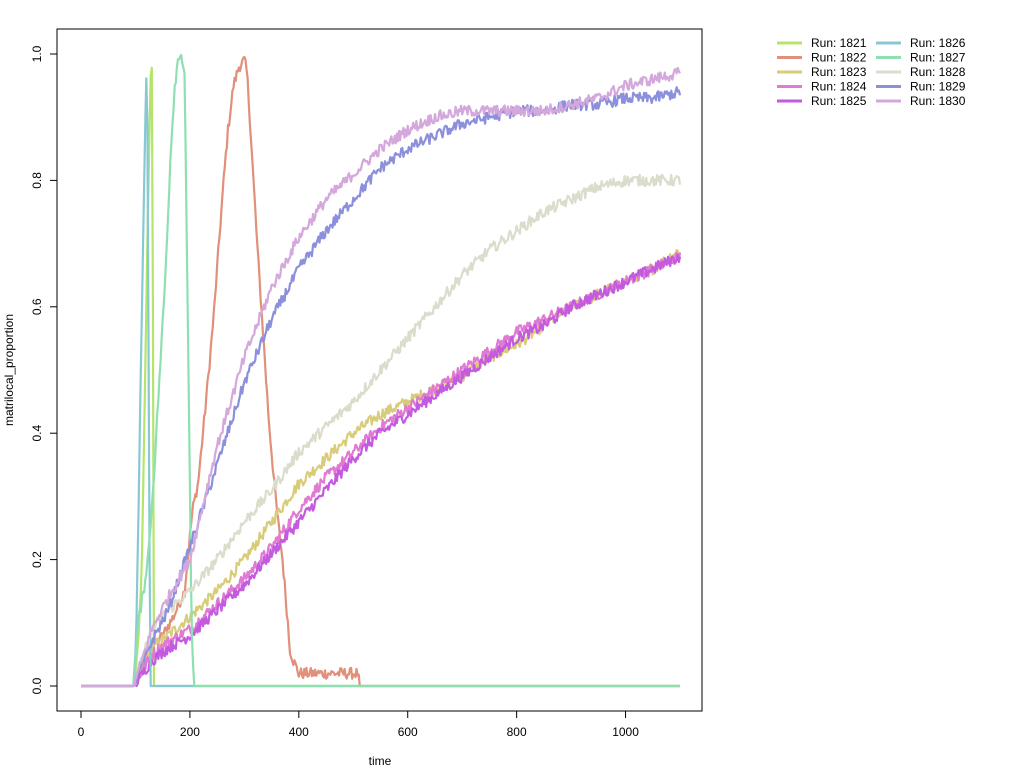 This screenshot has height=773, width=1024. Describe the element at coordinates (37, 559) in the screenshot. I see `y-tick-label: 0.2` at that location.